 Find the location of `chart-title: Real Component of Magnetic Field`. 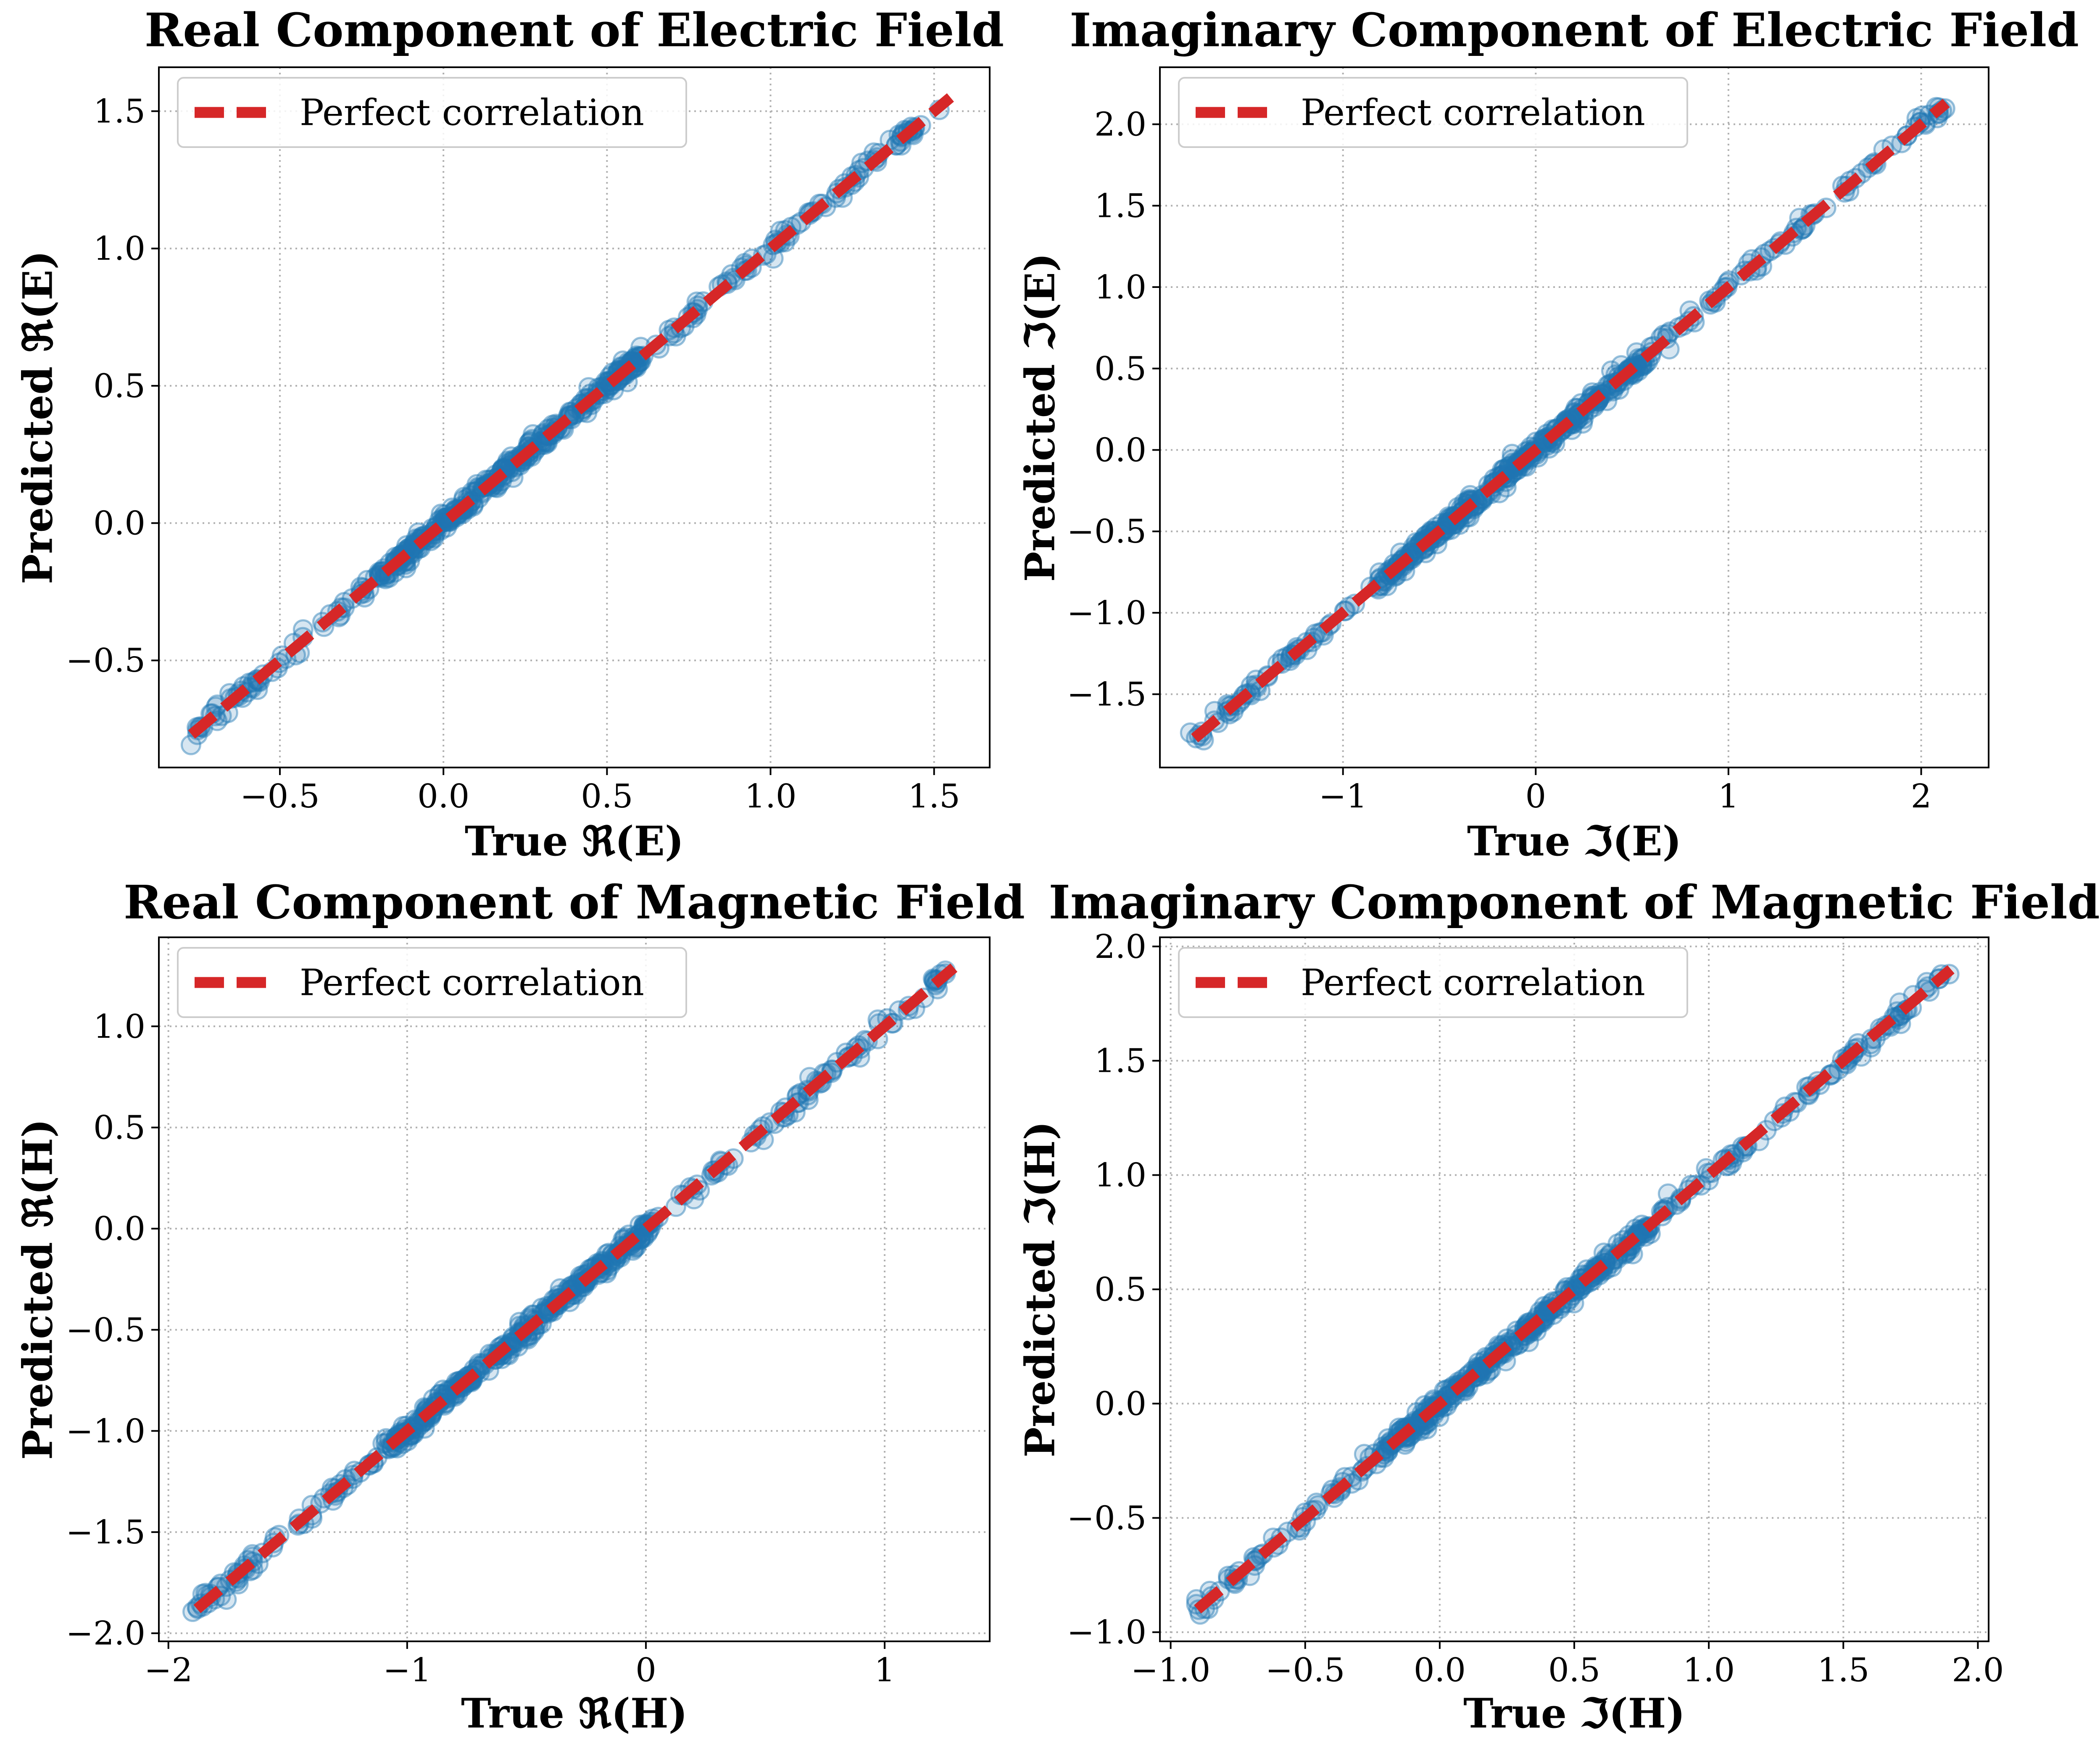

chart-title: Real Component of Magnetic Field is located at coordinates (574, 902).